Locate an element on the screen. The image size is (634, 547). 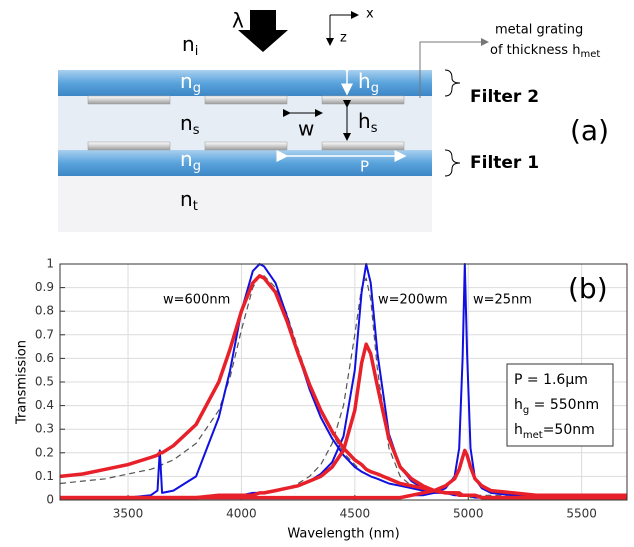
ni-label: ni is located at coordinates (190, 45).